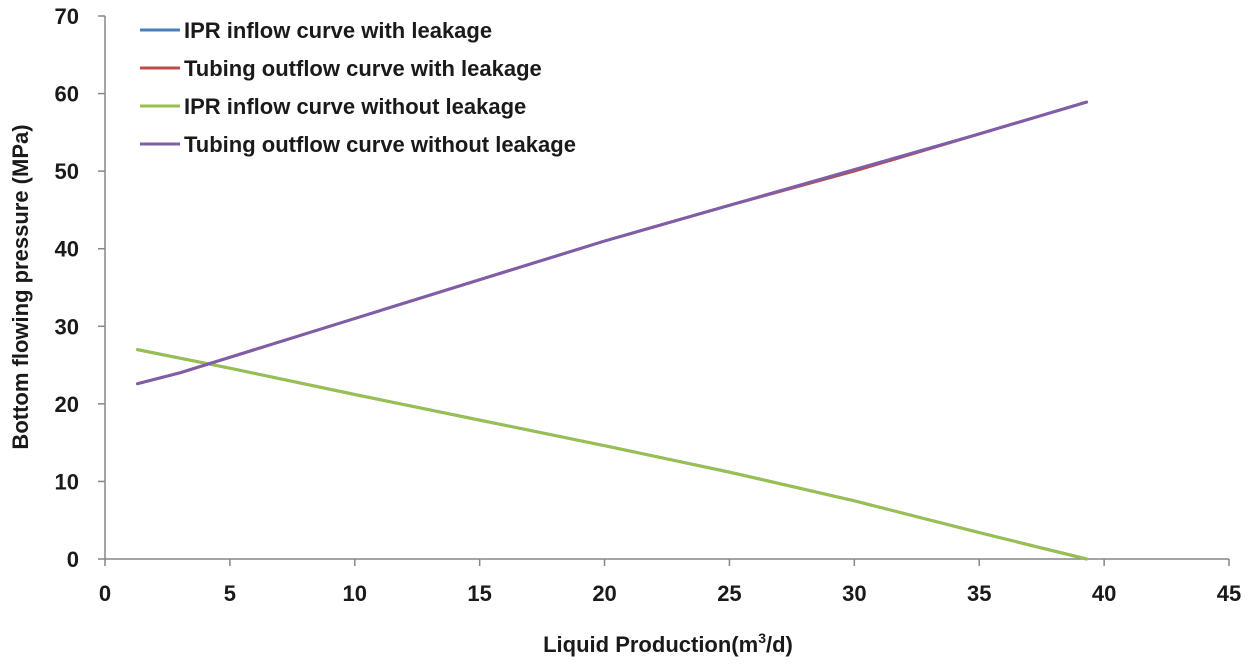 The width and height of the screenshot is (1250, 666). I want to click on legend-label-3: IPR inflow curve without leakage, so click(355, 106).